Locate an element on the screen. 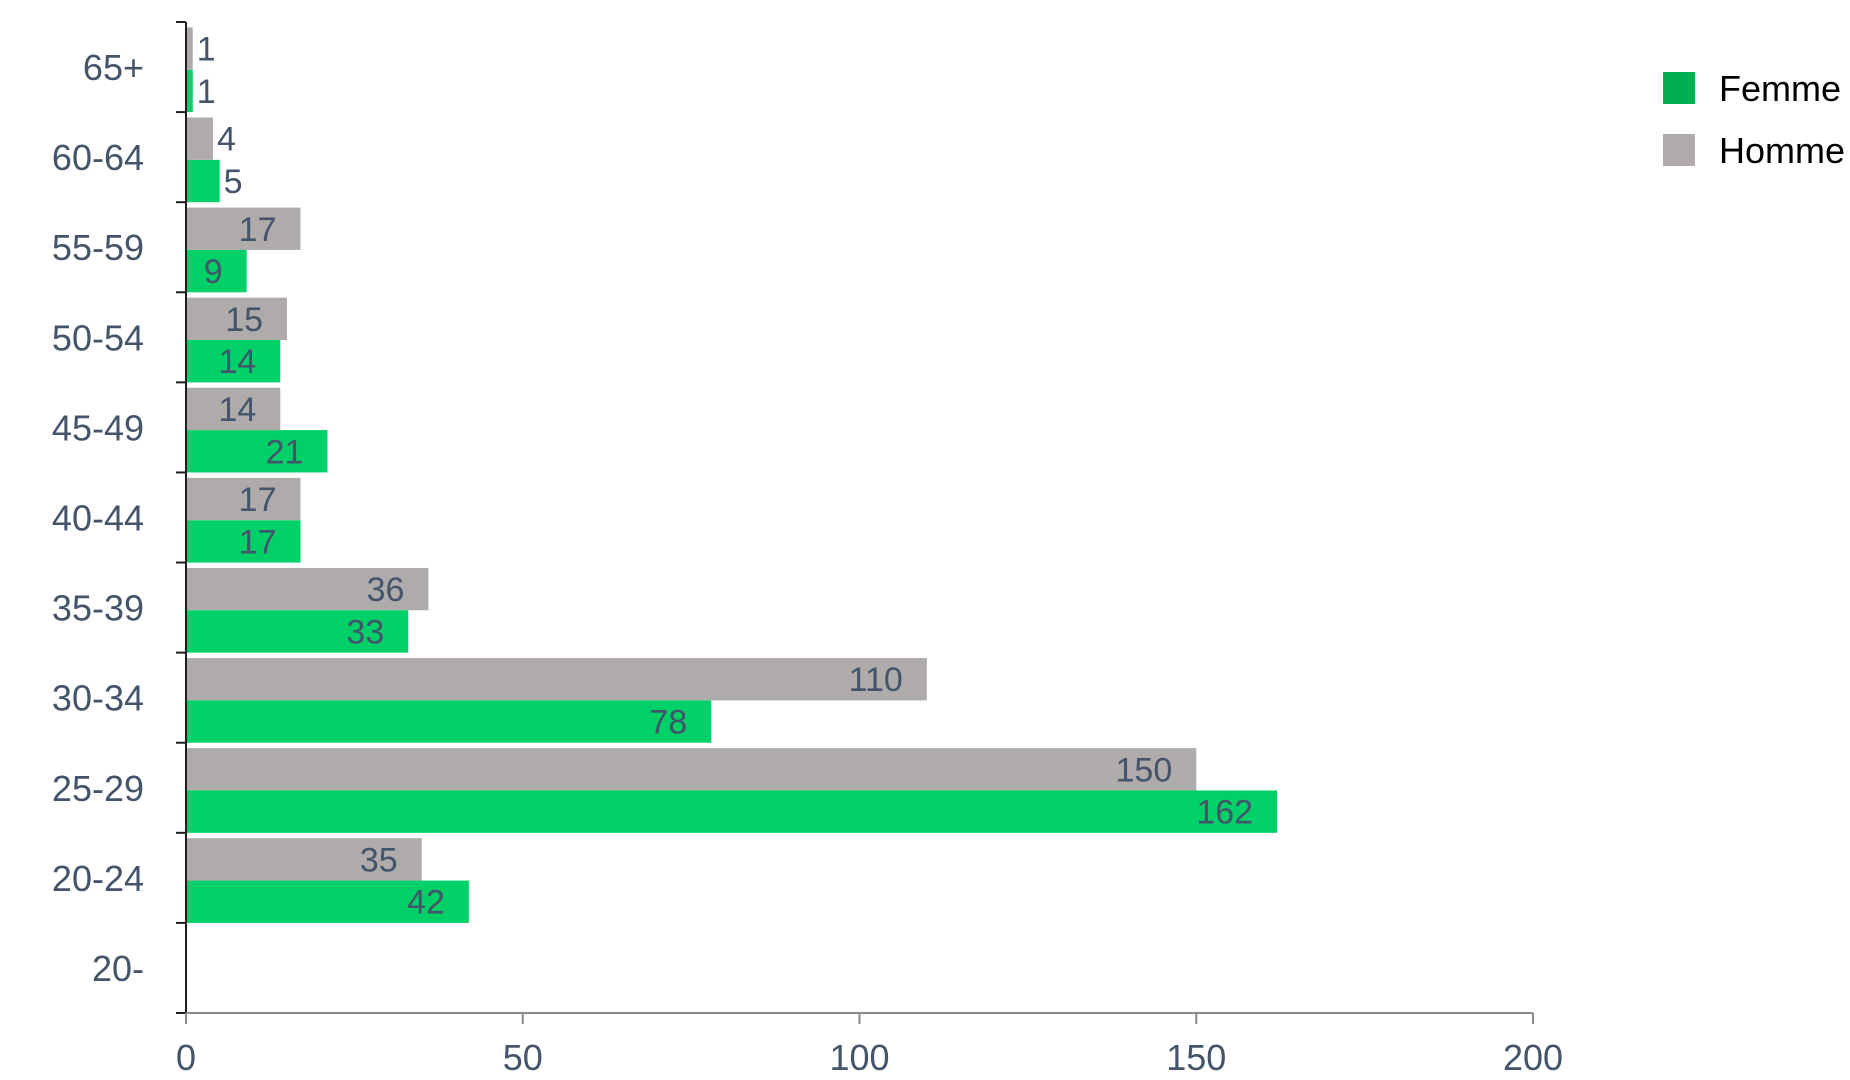  y-tick-label-40-44: 40-44 is located at coordinates (98, 518).